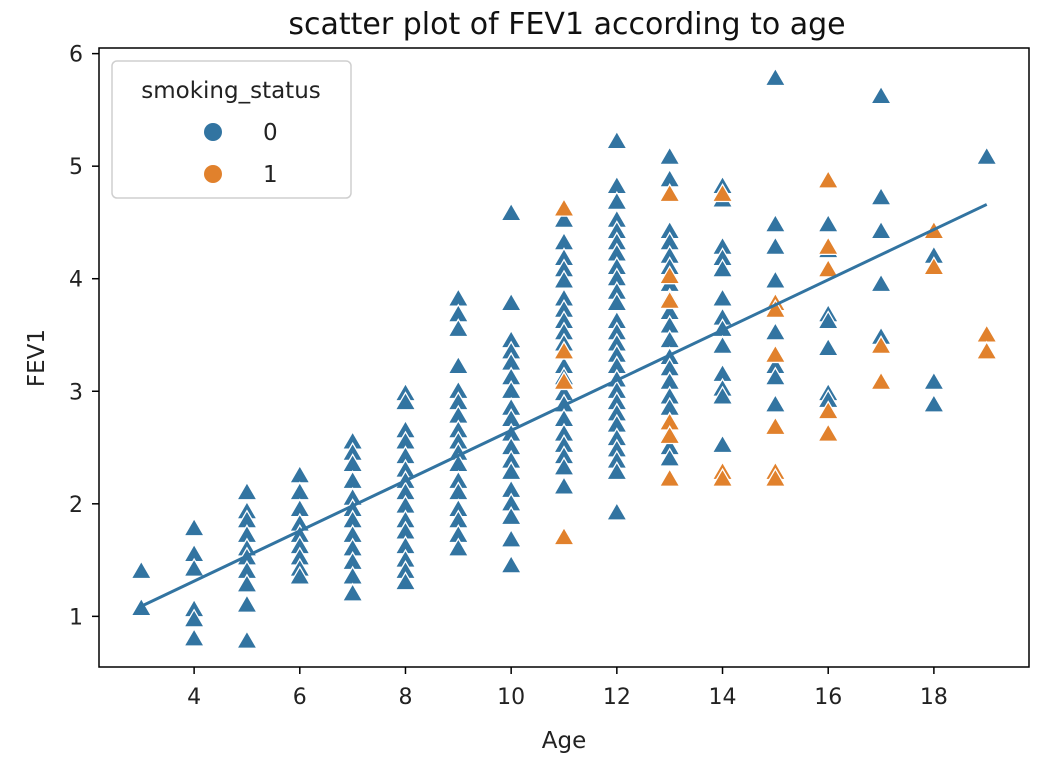  Describe the element at coordinates (76, 280) in the screenshot. I see `y-tick-label: 4` at that location.